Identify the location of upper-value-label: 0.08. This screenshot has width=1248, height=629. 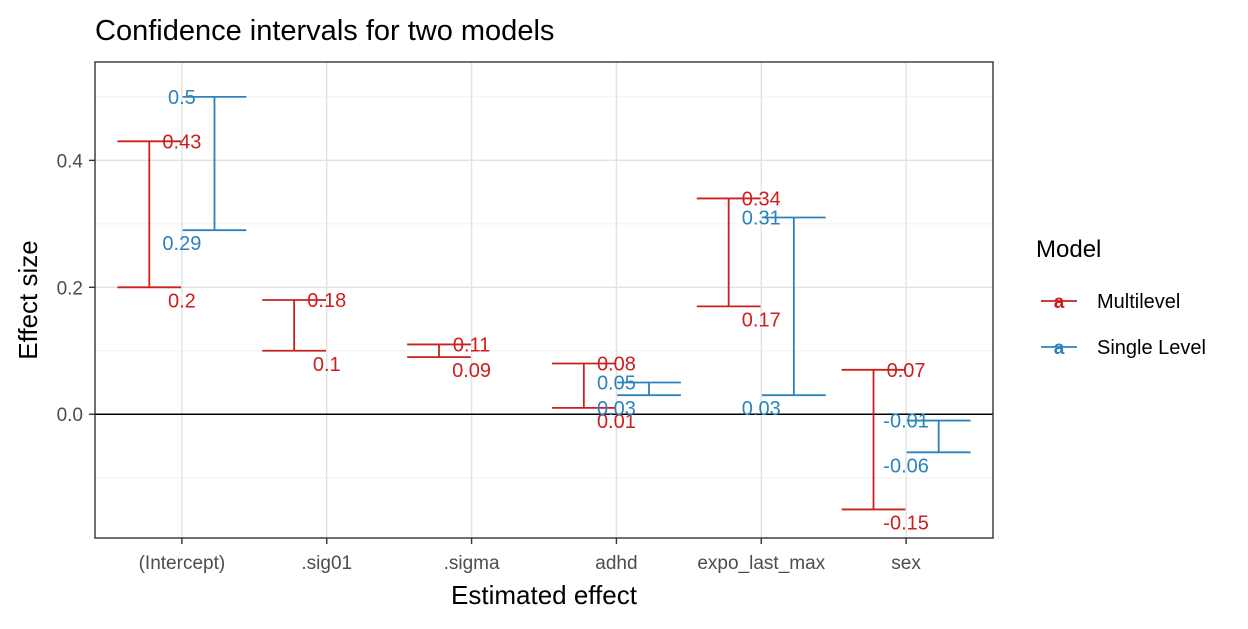
(616, 364).